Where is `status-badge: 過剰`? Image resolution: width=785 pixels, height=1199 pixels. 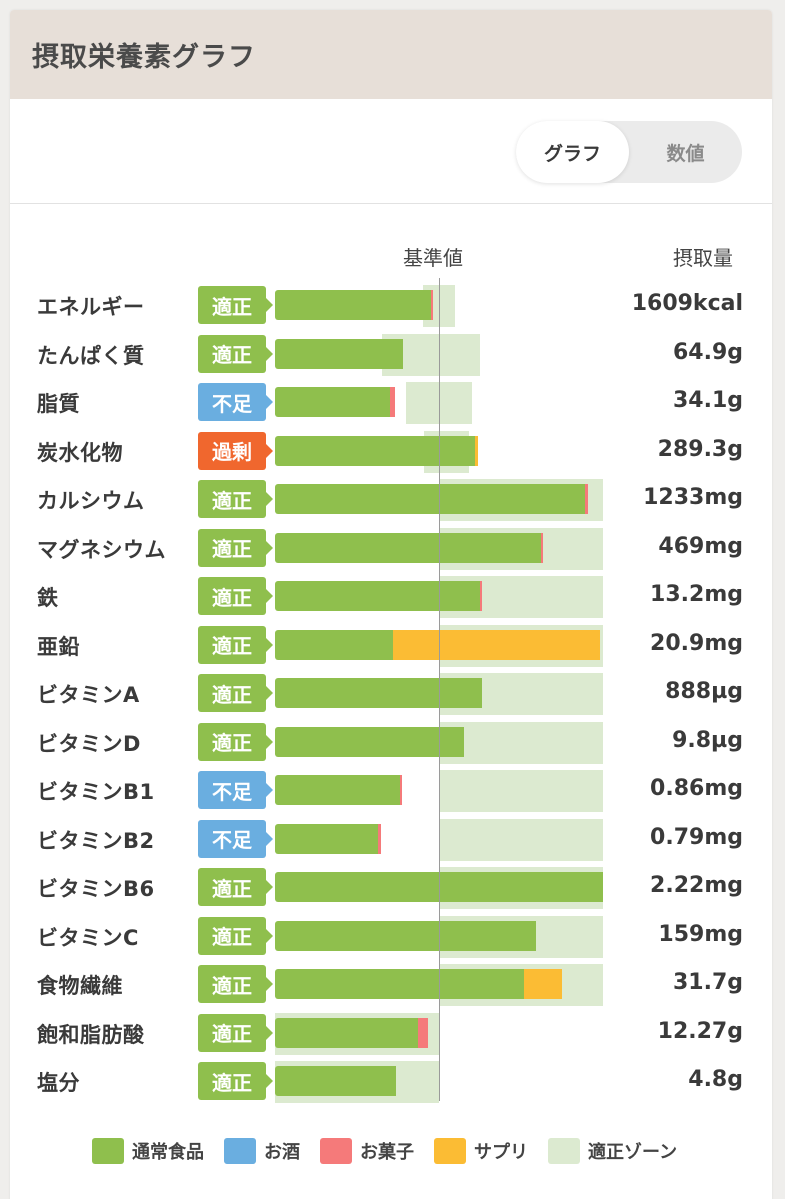 status-badge: 過剰 is located at coordinates (235, 450).